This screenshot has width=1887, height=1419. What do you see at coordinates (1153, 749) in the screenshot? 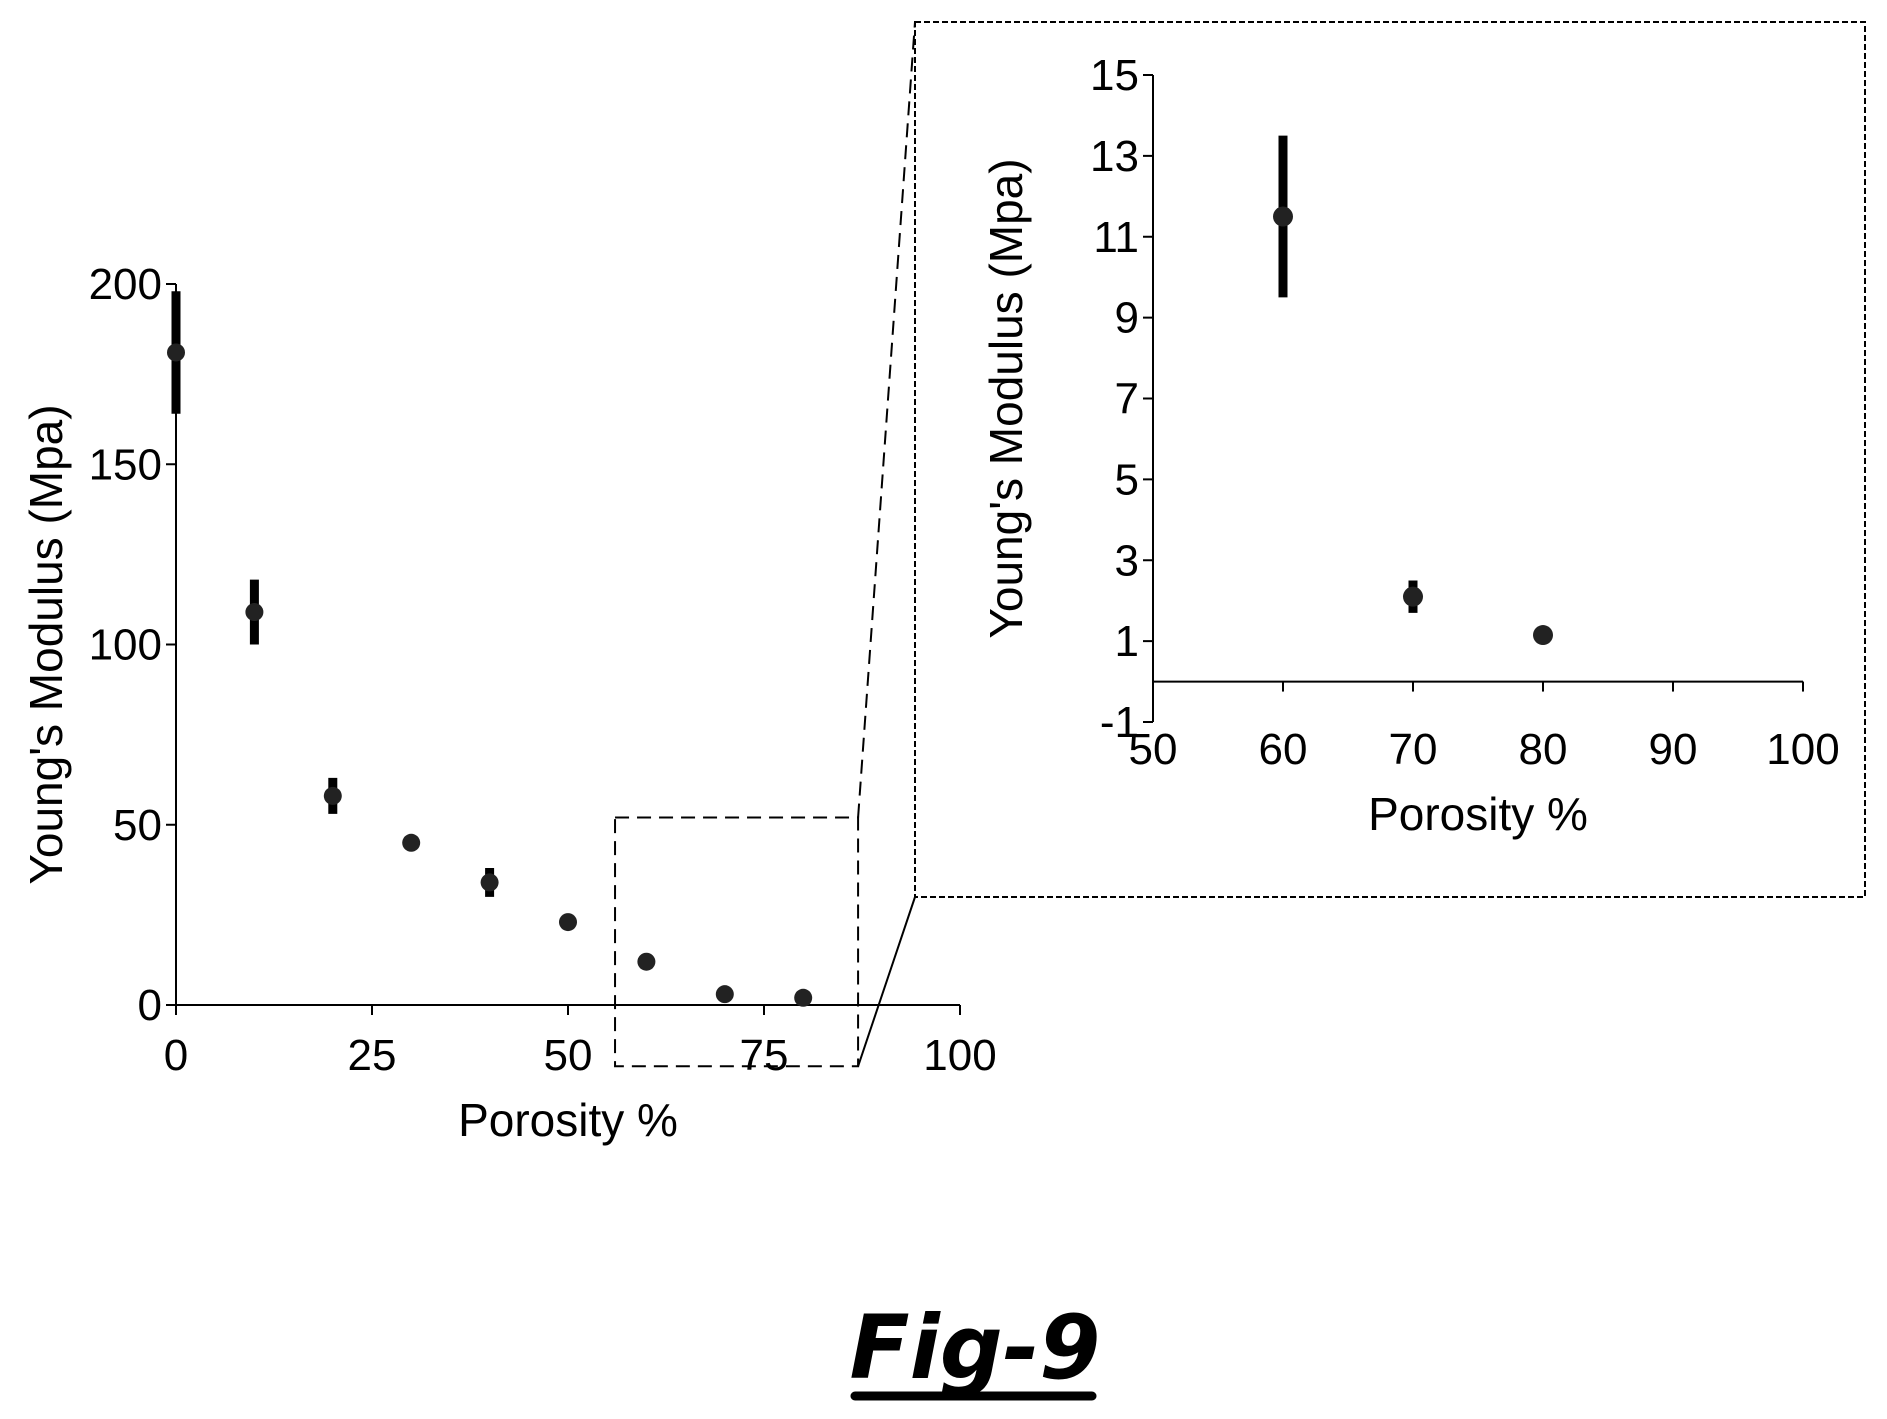
I see `inset-x-tick-label: 50` at bounding box center [1153, 749].